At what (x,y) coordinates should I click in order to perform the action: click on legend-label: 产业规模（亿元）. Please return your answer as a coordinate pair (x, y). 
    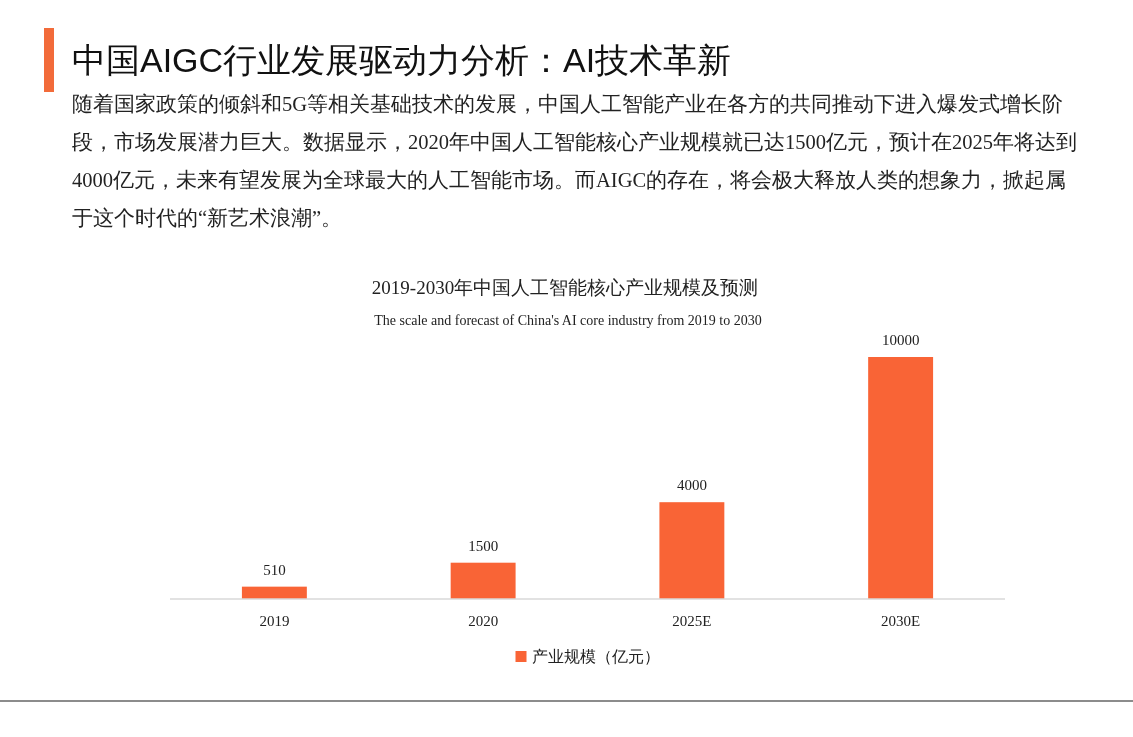
    Looking at the image, I should click on (595, 656).